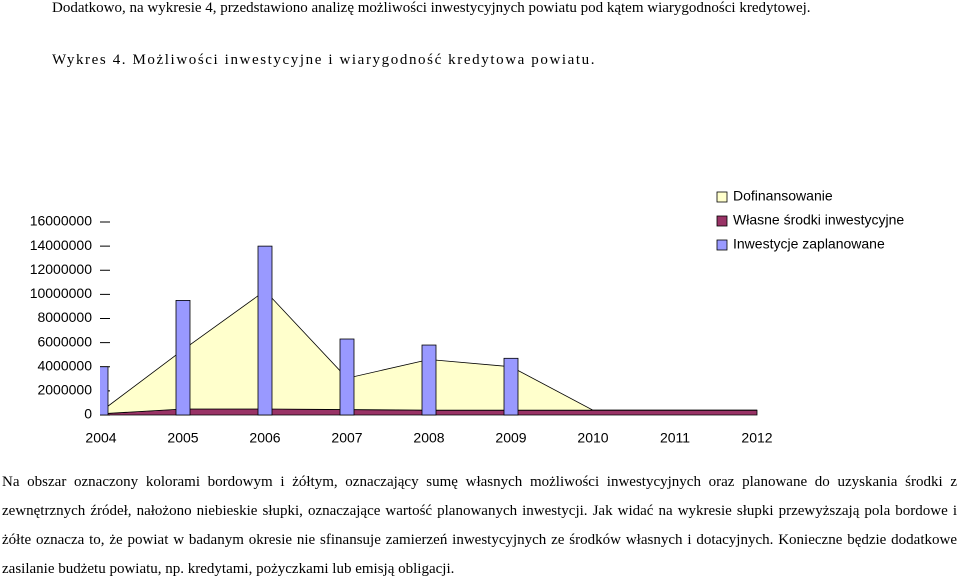 The height and width of the screenshot is (584, 959). Describe the element at coordinates (64, 341) in the screenshot. I see `y-tick-label: 6000000` at that location.